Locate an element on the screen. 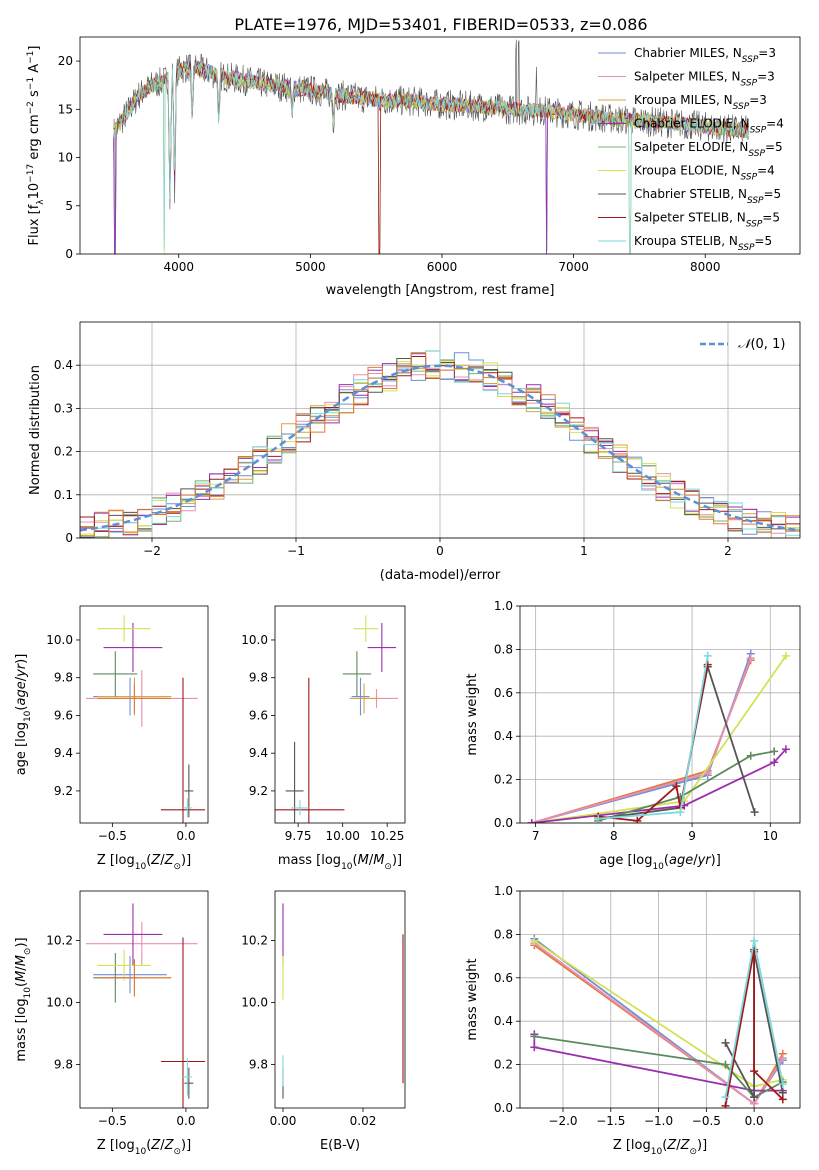  legend-label-7: Chabrier STELIB, NSSP=5 is located at coordinates (707, 196).